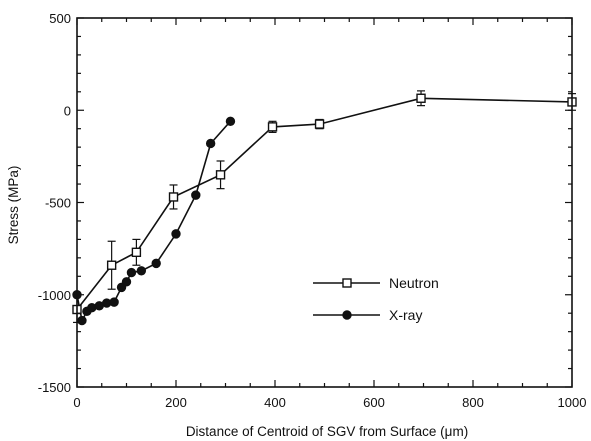 The image size is (591, 441). Describe the element at coordinates (347, 283) in the screenshot. I see `legend-neutron-marker` at that location.